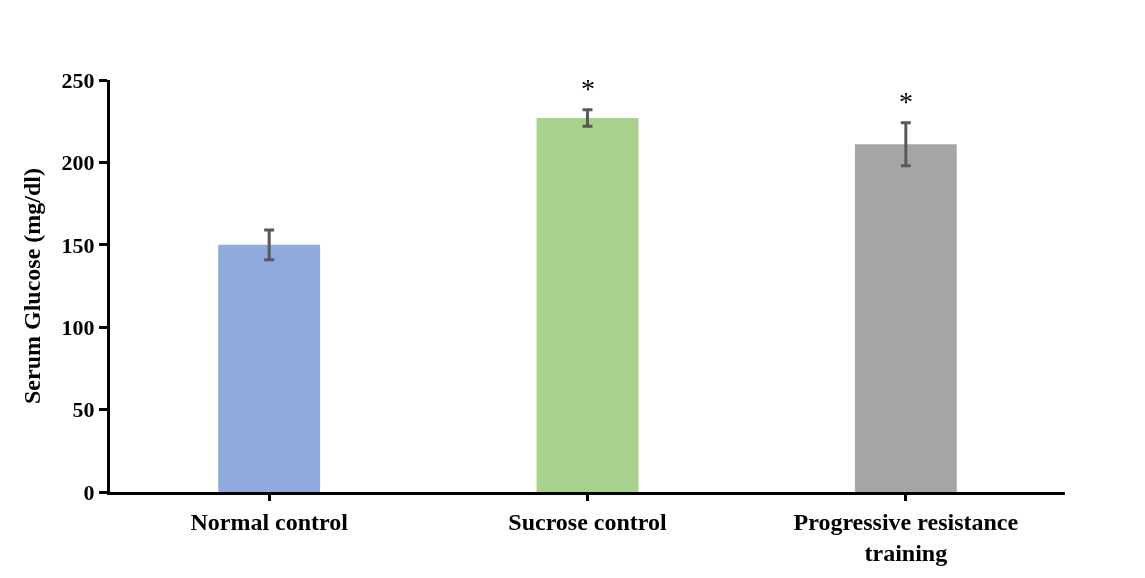 Image resolution: width=1145 pixels, height=578 pixels. I want to click on y-tick-label: 250, so click(78, 80).